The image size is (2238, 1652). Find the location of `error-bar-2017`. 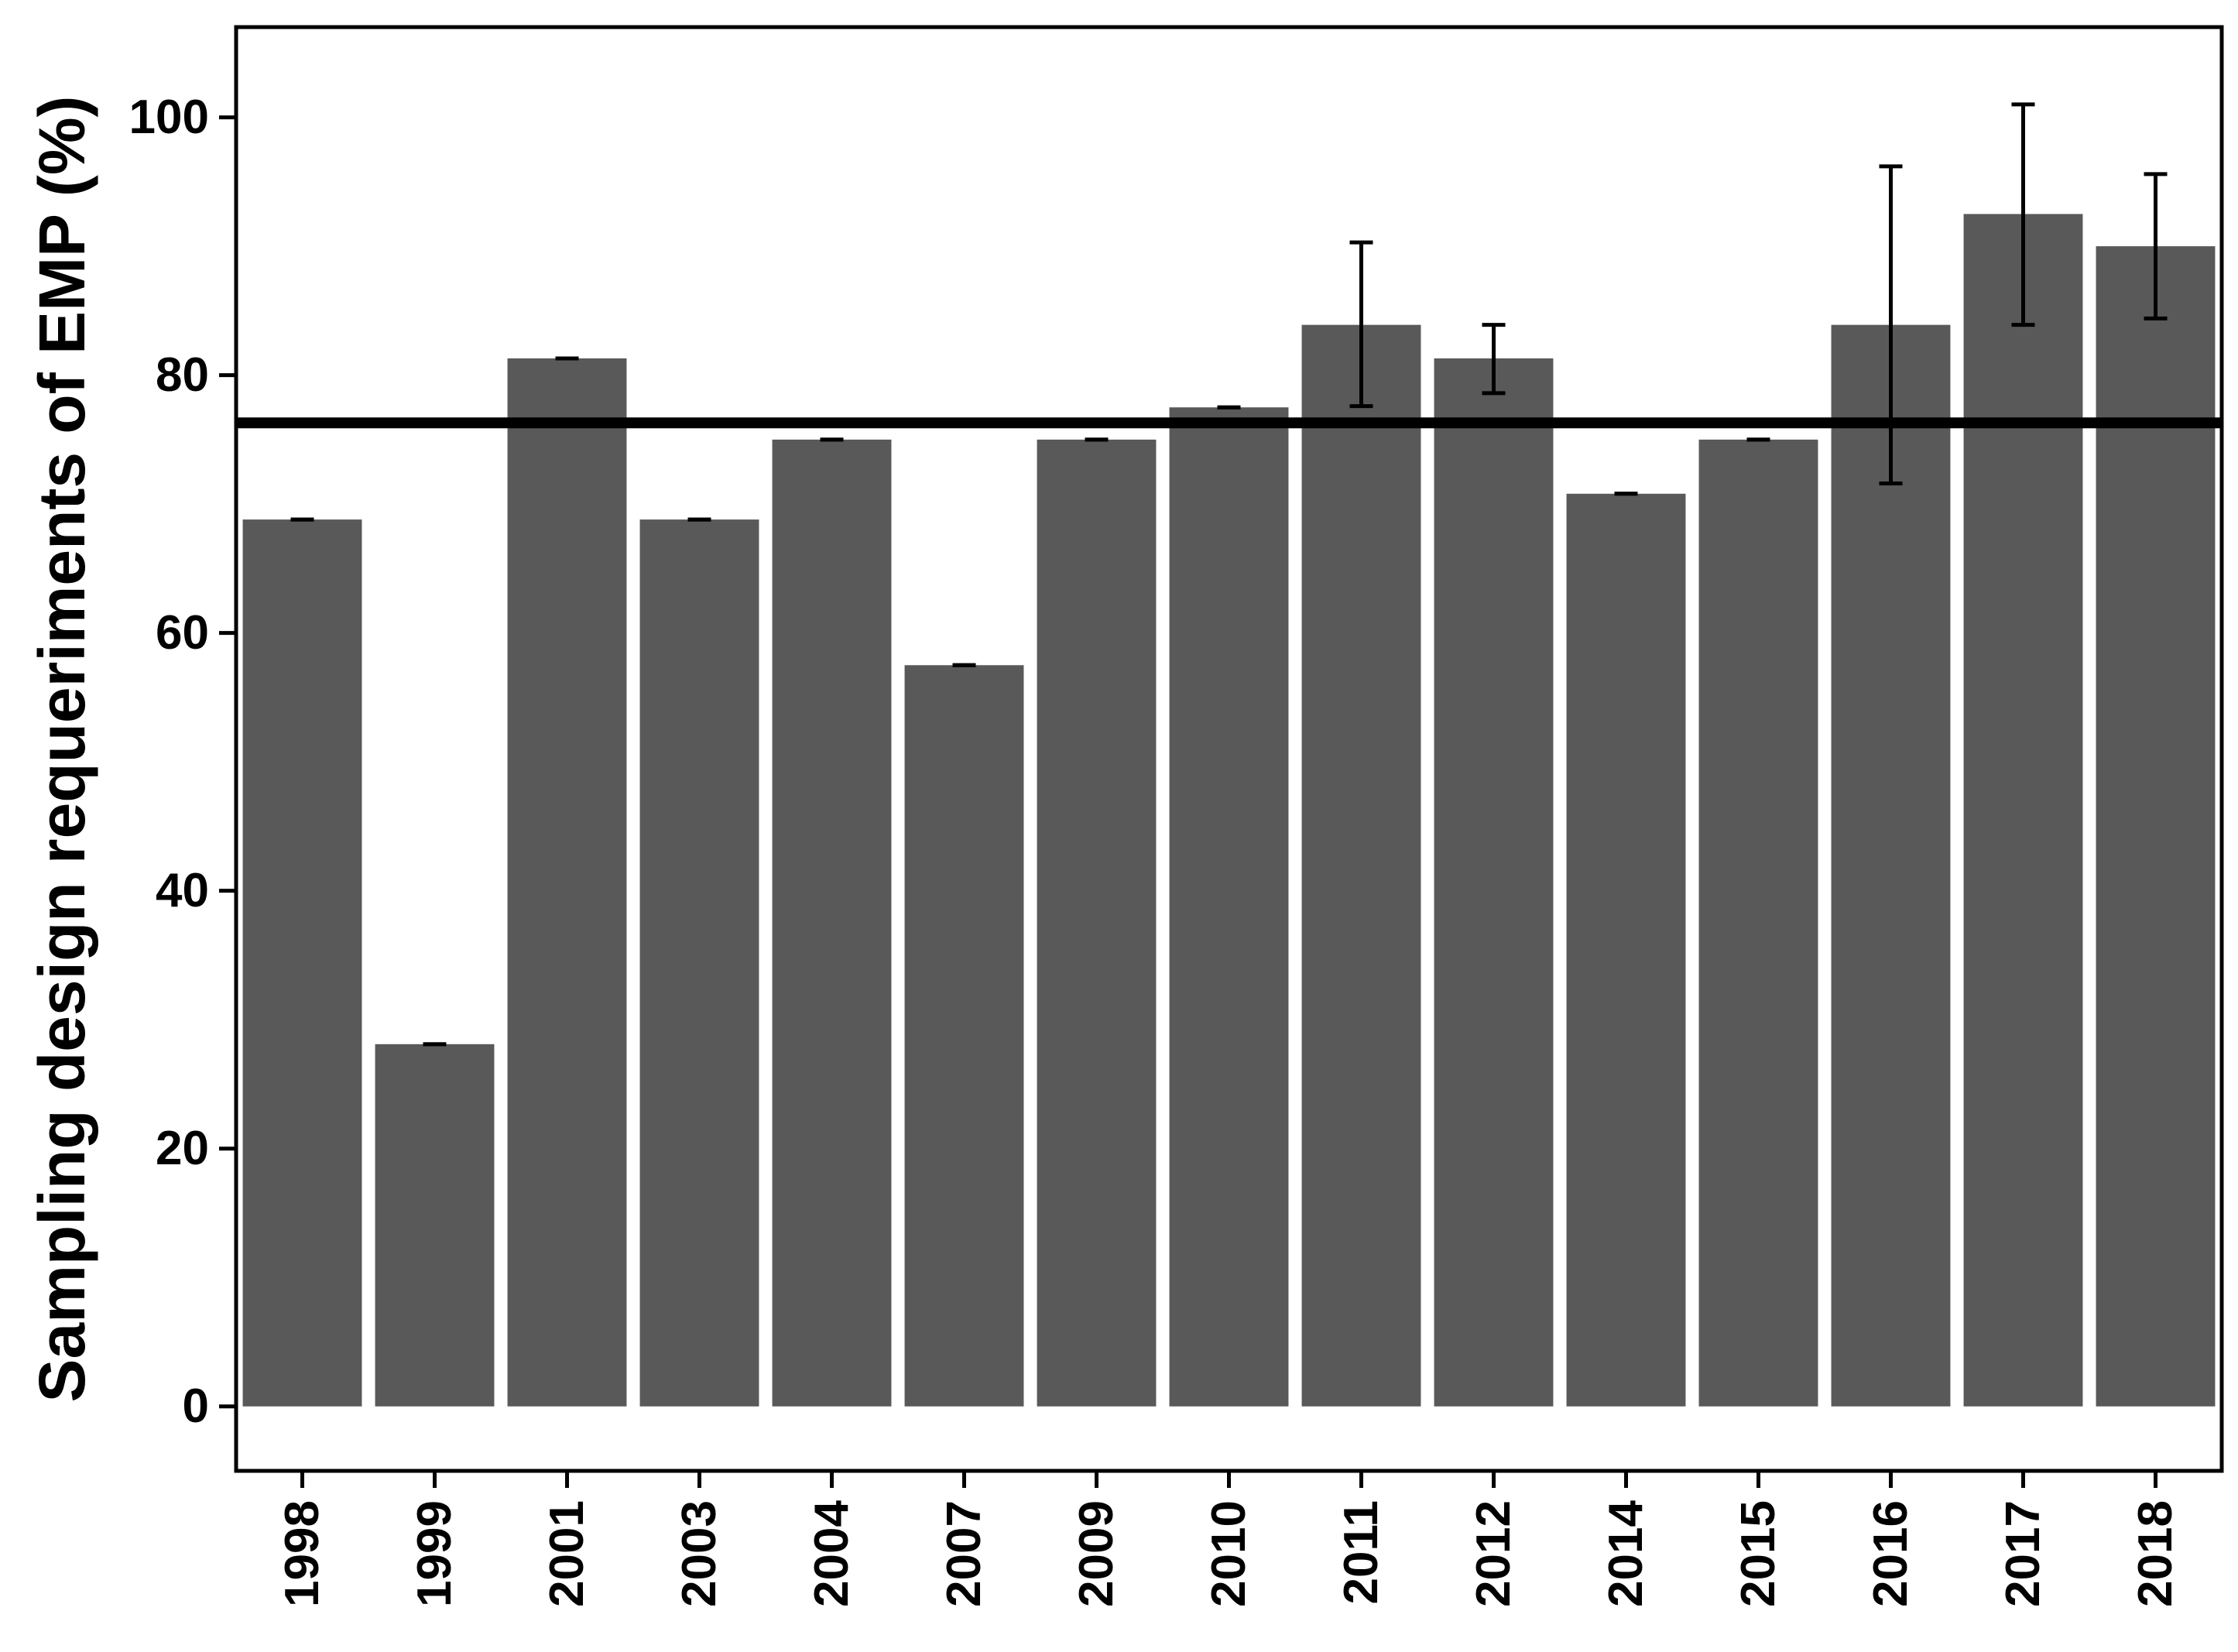

error-bar-2017 is located at coordinates (2023, 215).